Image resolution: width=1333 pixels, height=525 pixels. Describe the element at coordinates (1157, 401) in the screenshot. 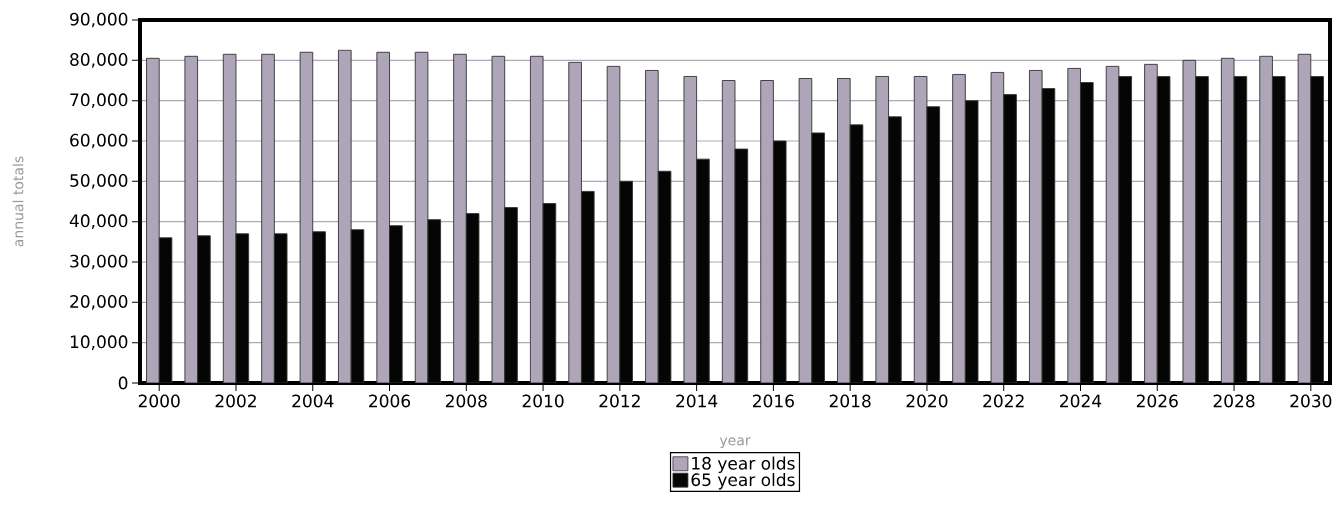

I see `x-tick-label: 2026` at that location.